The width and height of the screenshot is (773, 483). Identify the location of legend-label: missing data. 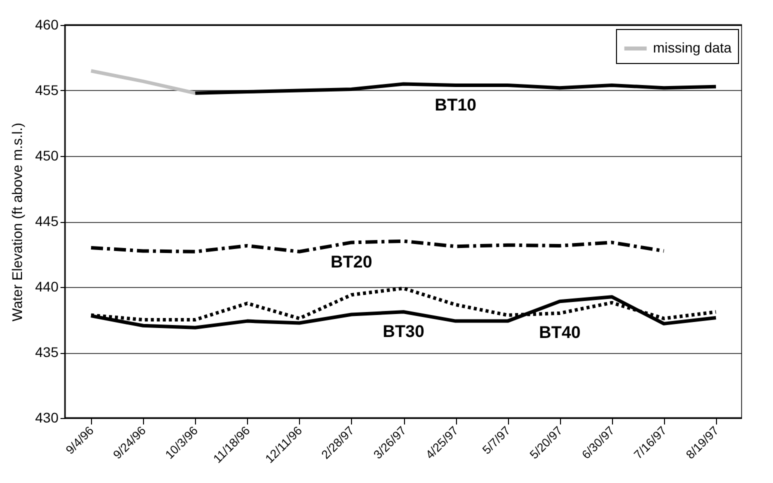
(692, 48).